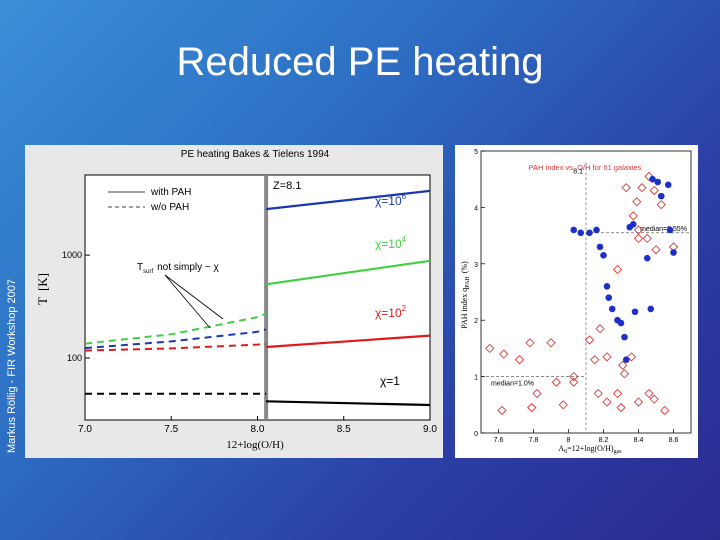  Describe the element at coordinates (74, 358) in the screenshot. I see `left-y-tick-label: 100` at that location.